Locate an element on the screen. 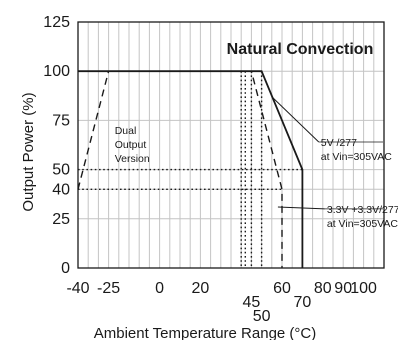 This screenshot has height=340, width=398. annotation-arrows is located at coordinates (327, 153).